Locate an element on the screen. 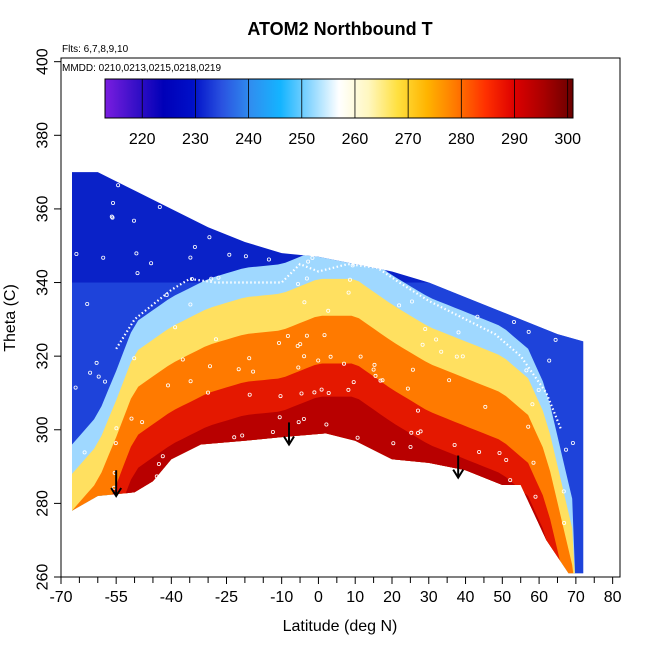  colorbar-ticks: 220 230 240 250 260 270 280 290 300 is located at coordinates (355, 113).